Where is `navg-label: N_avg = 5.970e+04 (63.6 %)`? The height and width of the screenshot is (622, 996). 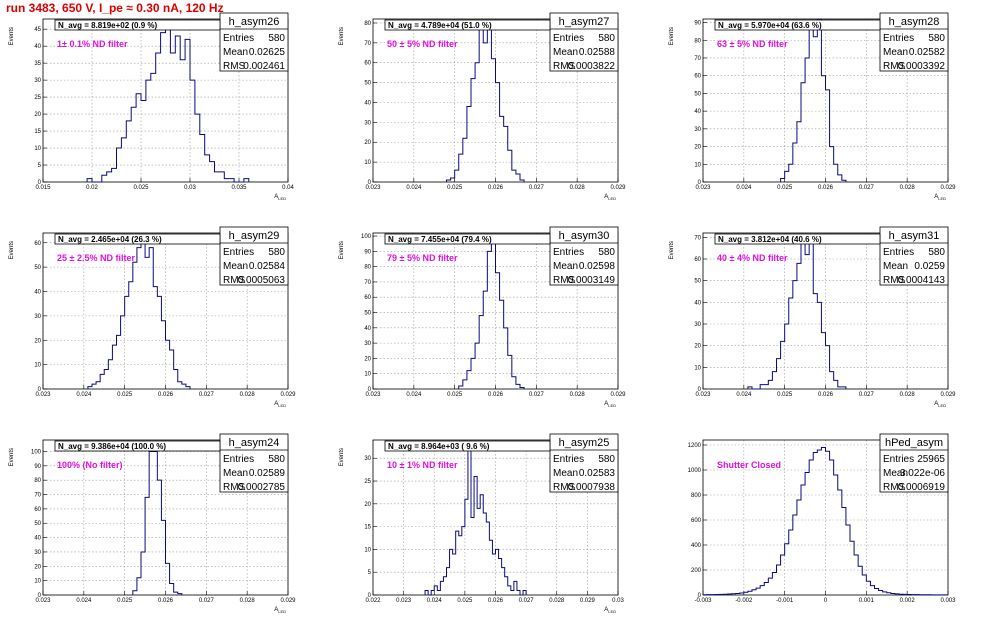 navg-label: N_avg = 5.970e+04 (63.6 %) is located at coordinates (770, 25).